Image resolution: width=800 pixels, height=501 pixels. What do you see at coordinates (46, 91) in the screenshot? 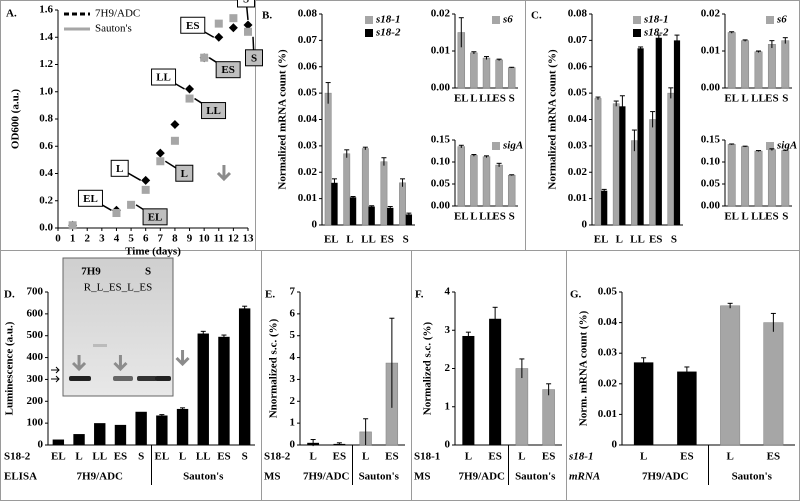
I see `y-tick-label: 1.0` at bounding box center [46, 91].